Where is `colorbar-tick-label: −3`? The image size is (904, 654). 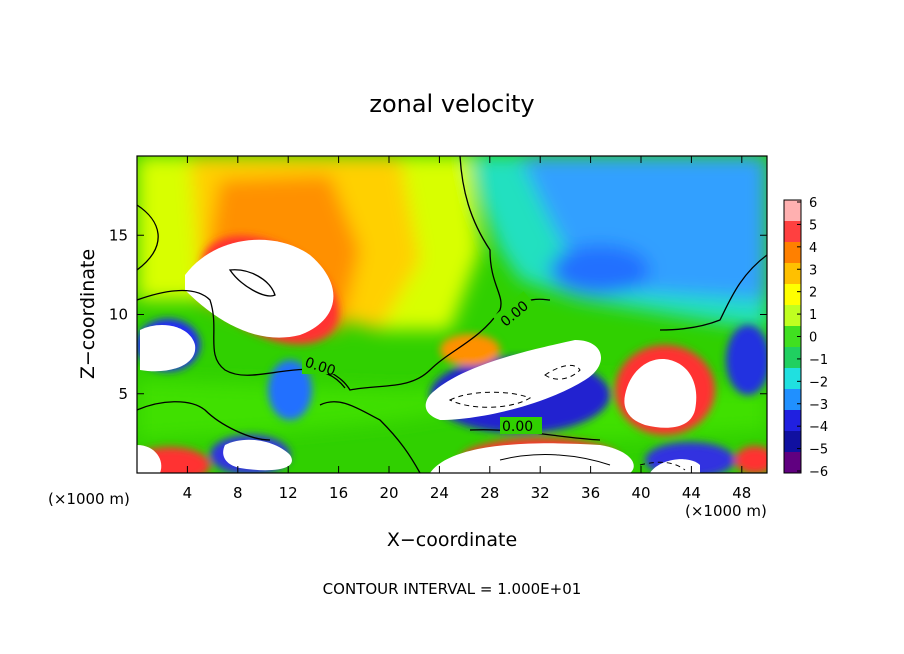 colorbar-tick-label: −3 is located at coordinates (818, 405).